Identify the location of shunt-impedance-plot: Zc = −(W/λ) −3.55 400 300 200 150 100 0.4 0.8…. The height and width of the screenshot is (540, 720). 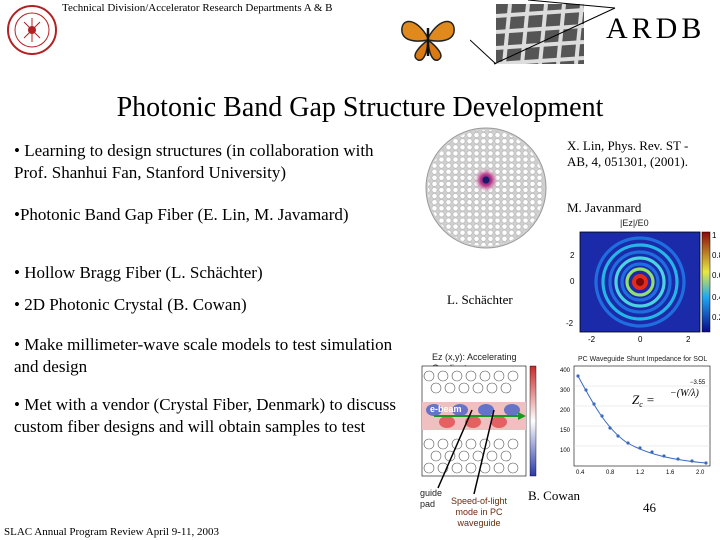
(635, 420).